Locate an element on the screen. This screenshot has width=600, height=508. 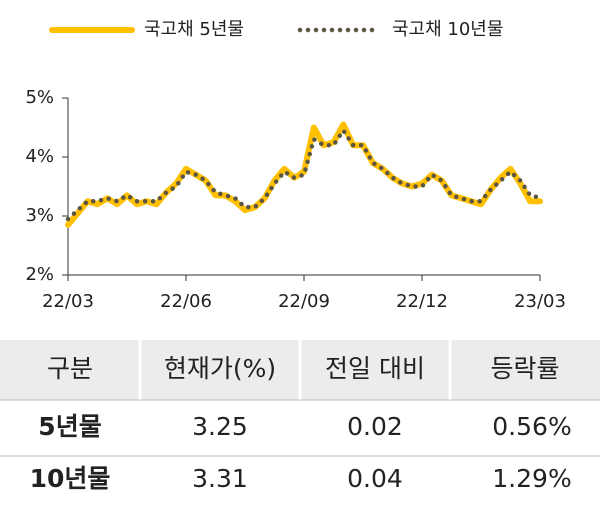
y-tick-label: 5% is located at coordinates (39, 97).